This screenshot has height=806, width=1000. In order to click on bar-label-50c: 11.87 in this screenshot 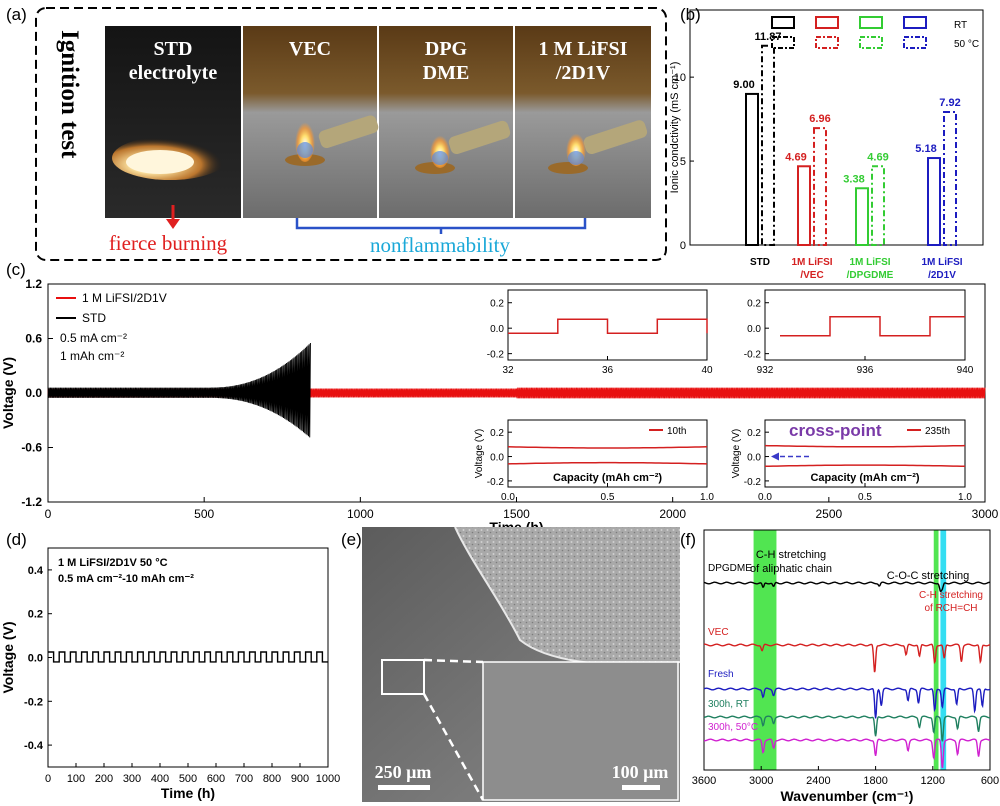, I will do `click(768, 37)`.